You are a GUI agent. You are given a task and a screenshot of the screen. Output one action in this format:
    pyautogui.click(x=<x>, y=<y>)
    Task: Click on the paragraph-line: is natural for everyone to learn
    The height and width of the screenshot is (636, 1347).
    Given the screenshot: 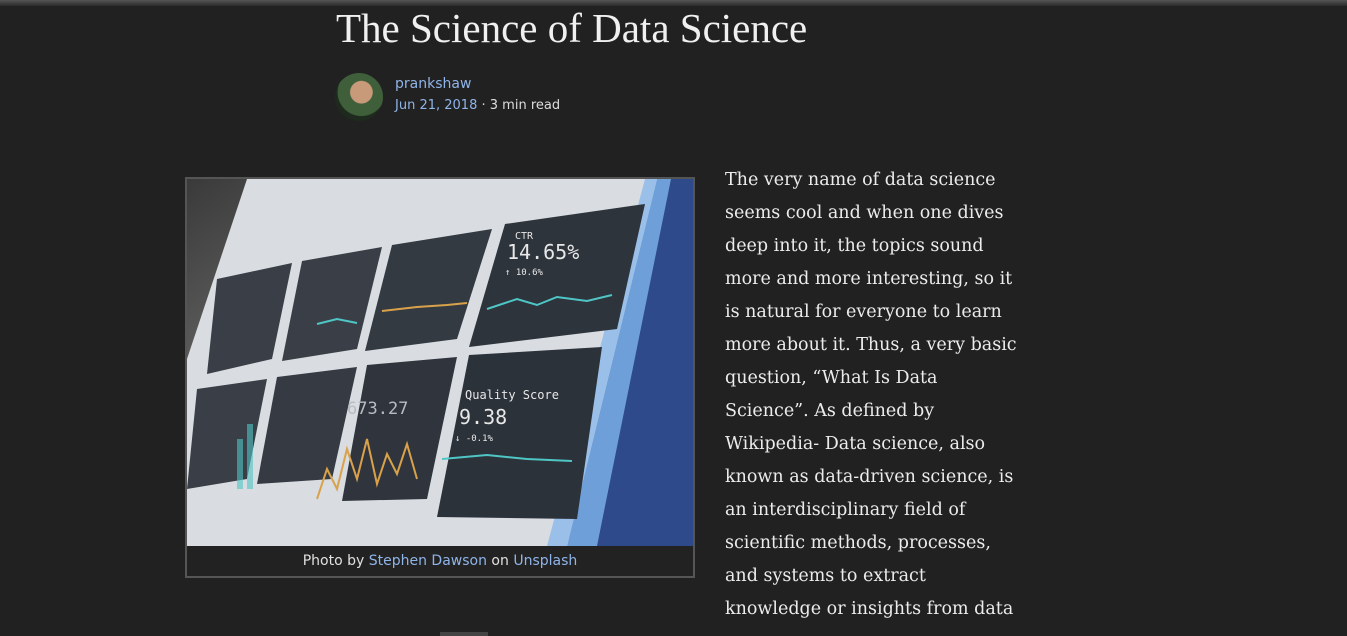 What is the action you would take?
    pyautogui.click(x=863, y=312)
    